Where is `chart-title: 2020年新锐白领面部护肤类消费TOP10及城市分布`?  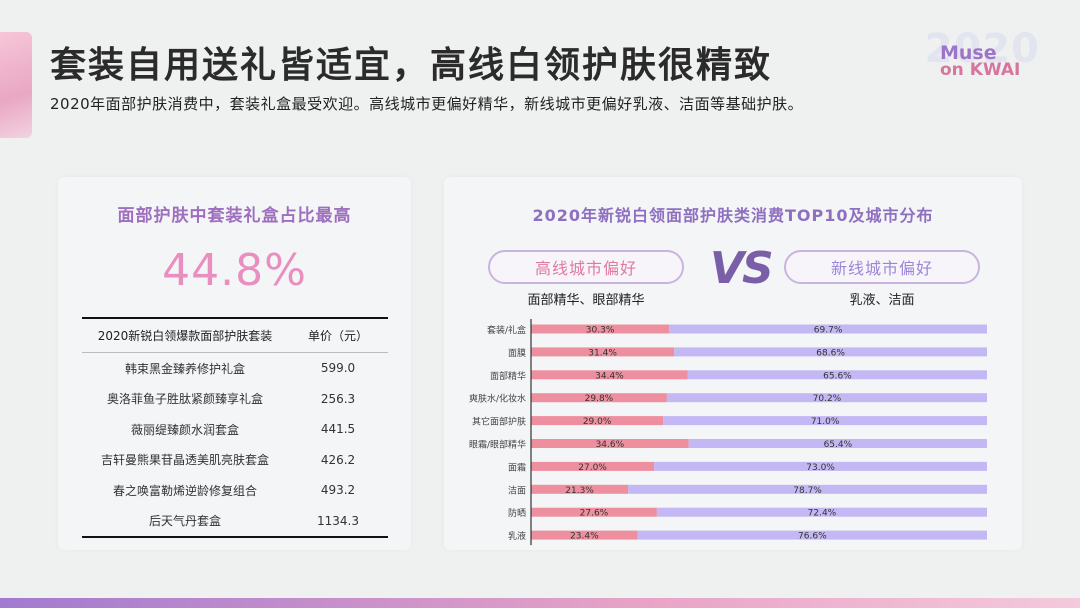
chart-title: 2020年新锐白领面部护肤类消费TOP10及城市分布 is located at coordinates (733, 215).